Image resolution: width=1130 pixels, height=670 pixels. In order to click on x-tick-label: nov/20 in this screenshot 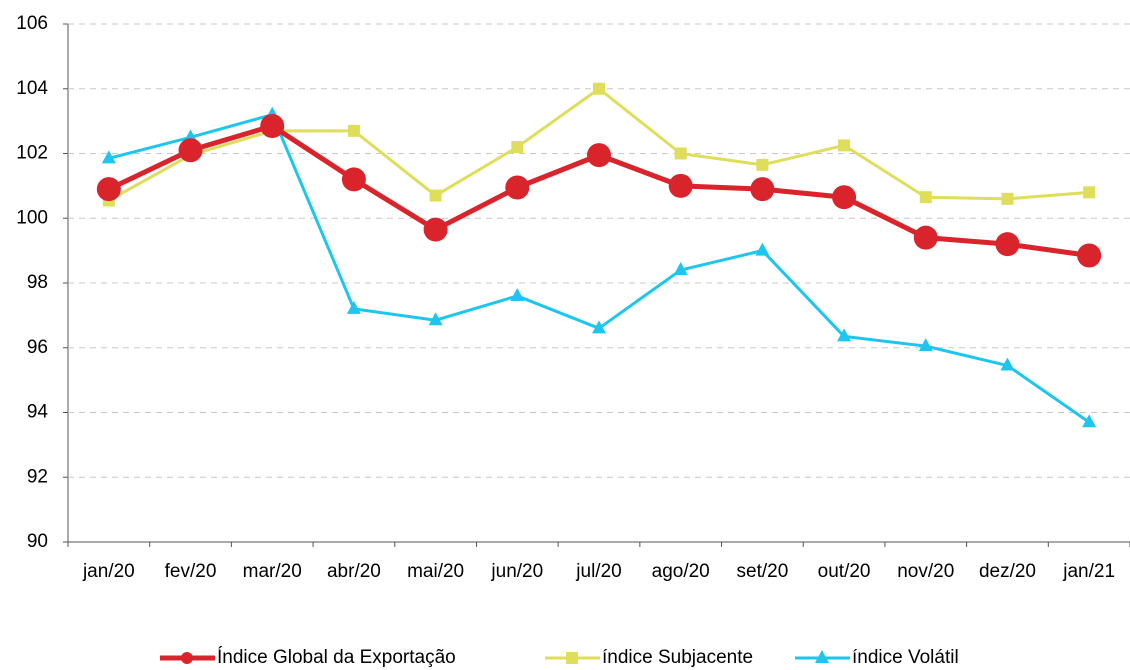, I will do `click(925, 571)`.